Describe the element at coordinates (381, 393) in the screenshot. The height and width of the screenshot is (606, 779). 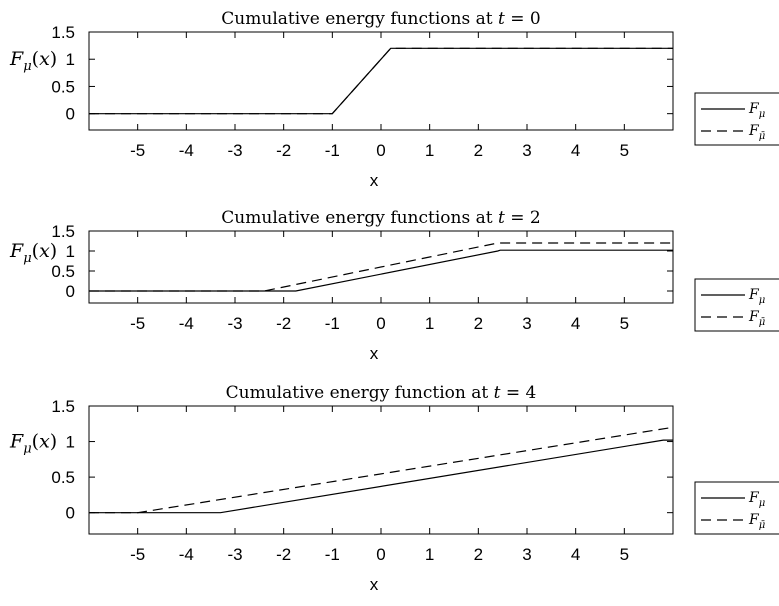
I see `chart-title: Cumulative energy function at t = 4` at that location.